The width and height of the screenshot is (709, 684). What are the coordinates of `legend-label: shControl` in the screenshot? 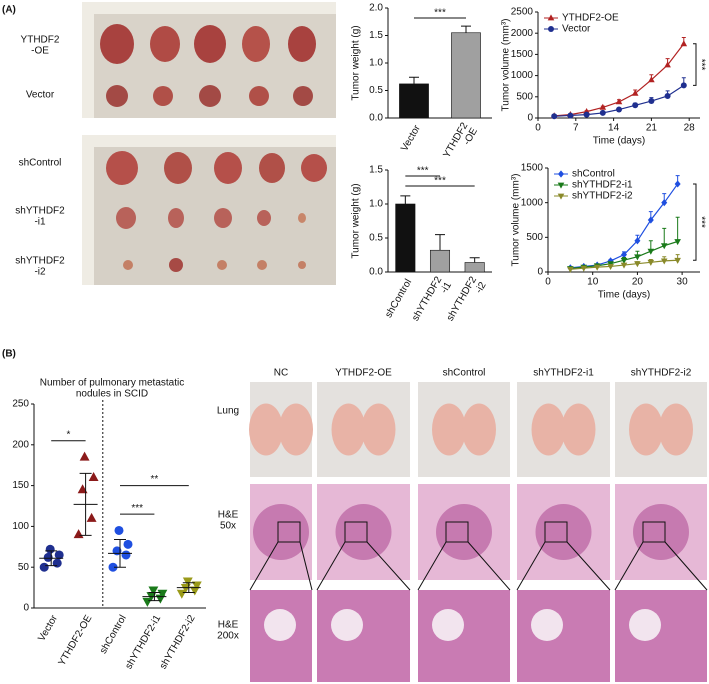 It's located at (593, 174).